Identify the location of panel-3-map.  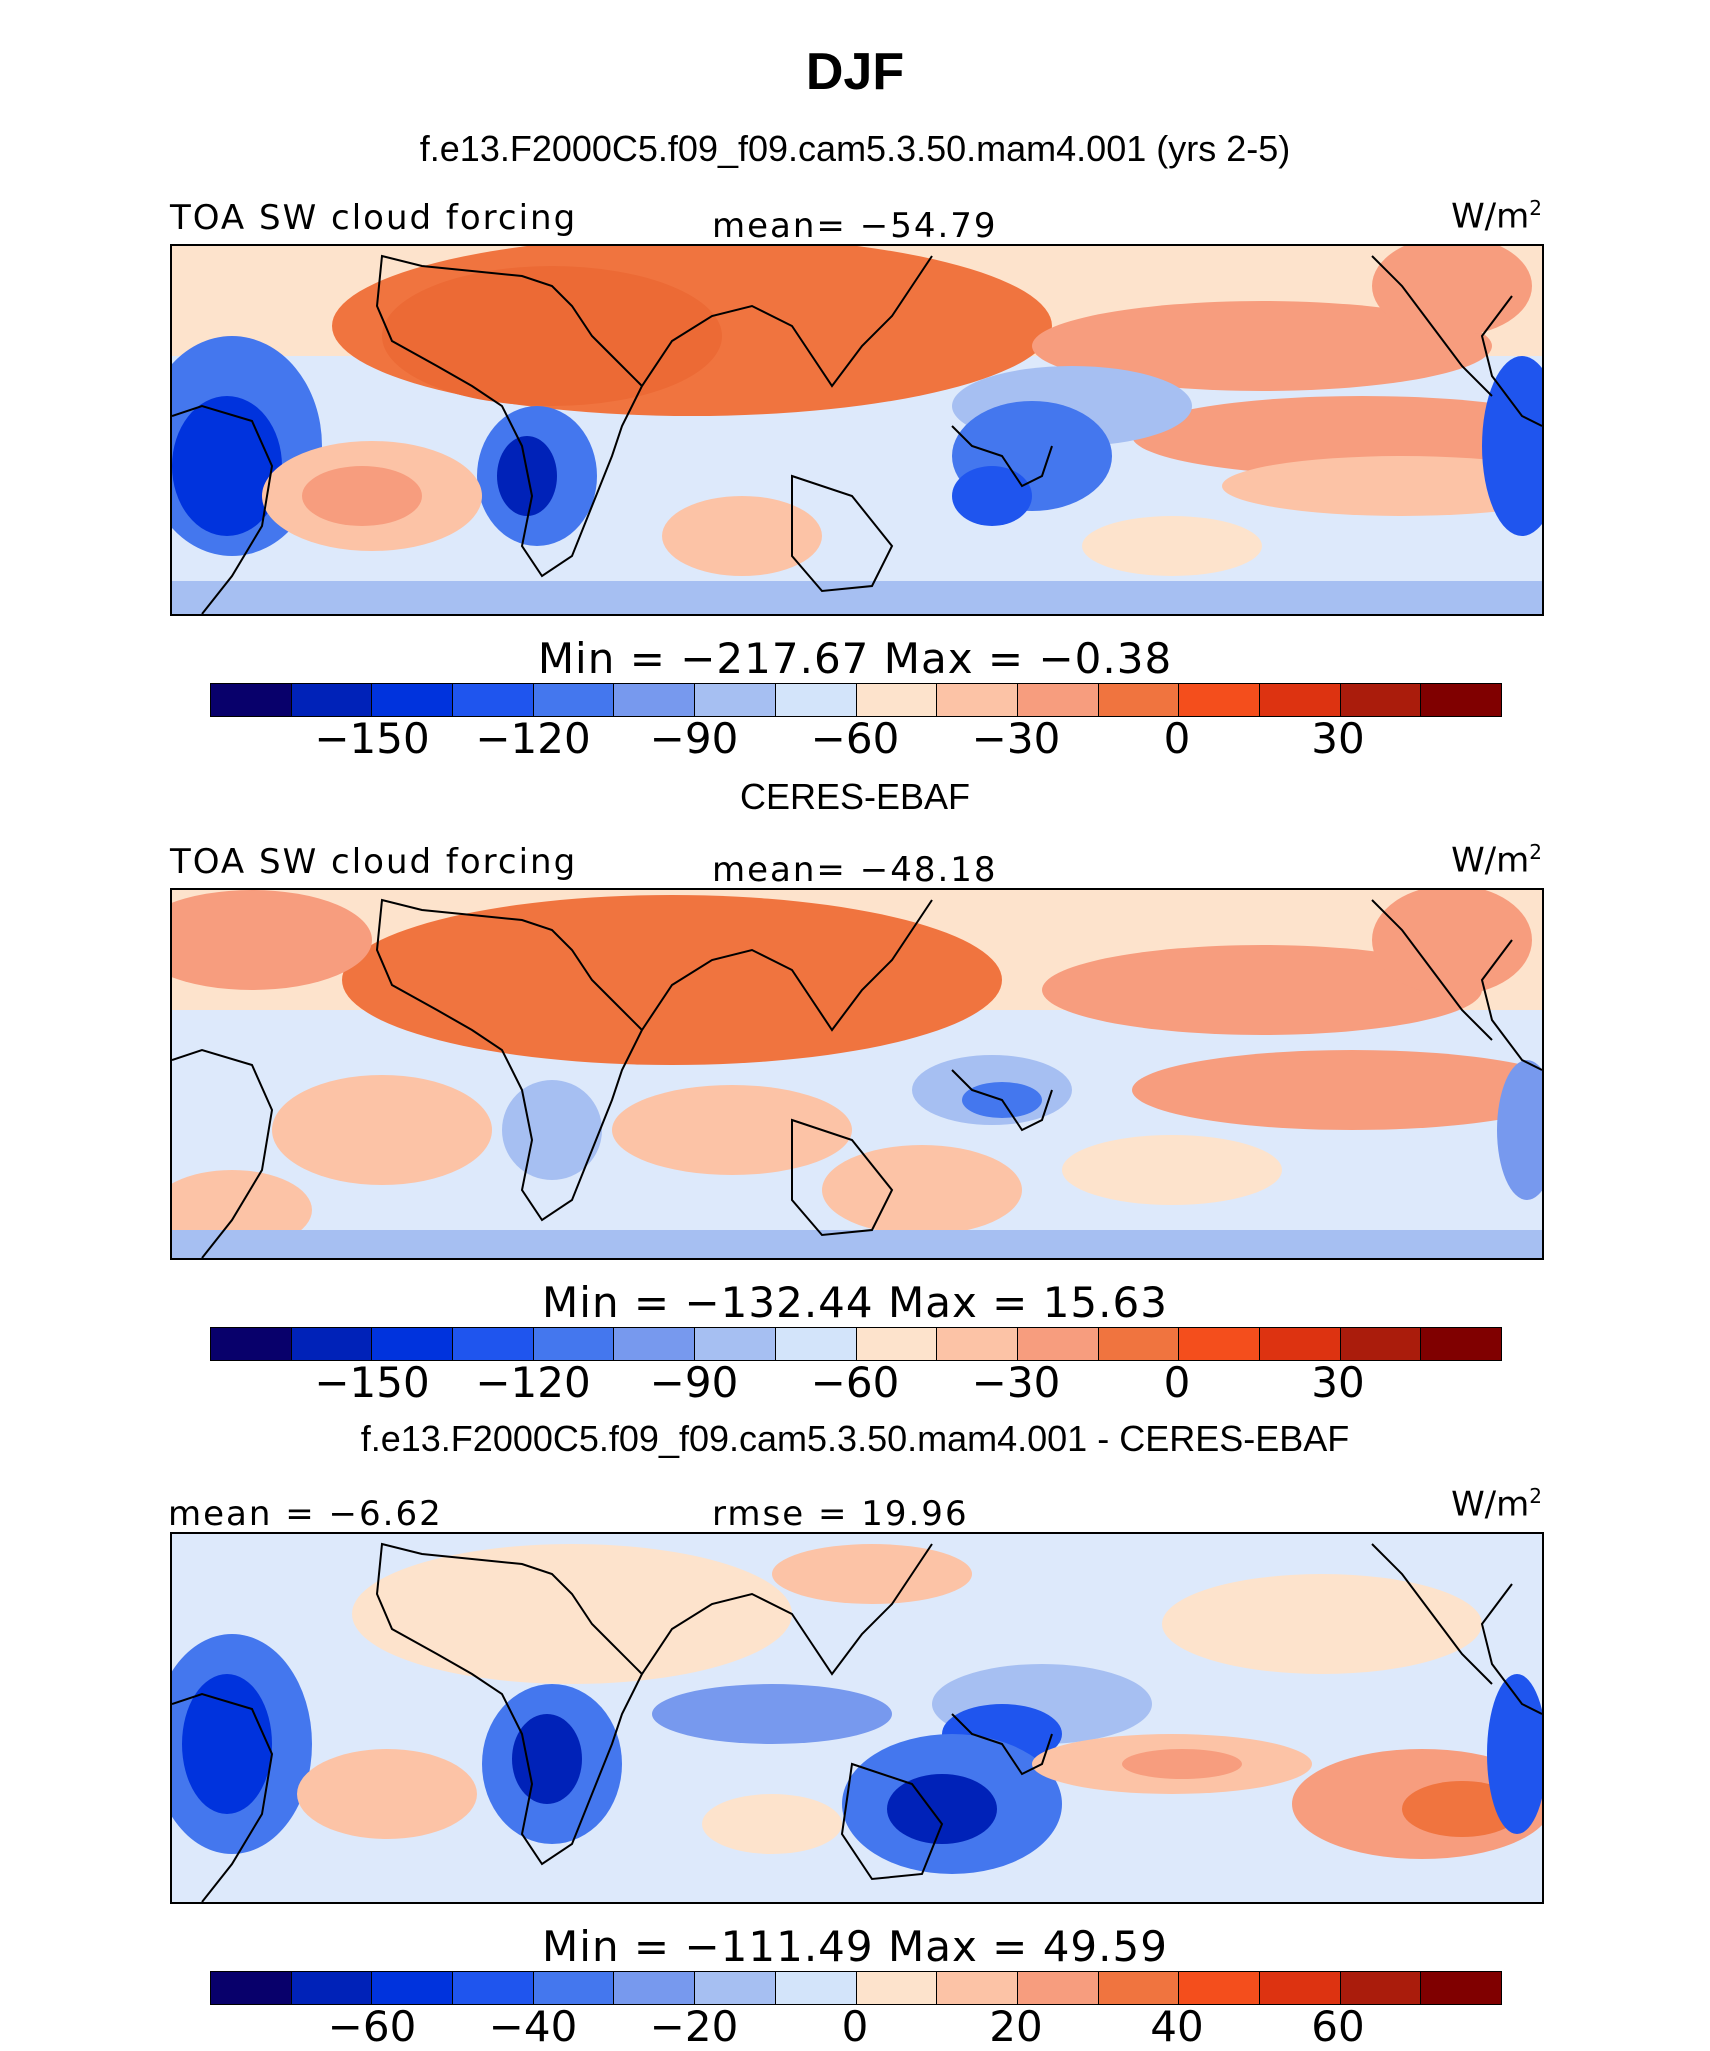
(857, 1718).